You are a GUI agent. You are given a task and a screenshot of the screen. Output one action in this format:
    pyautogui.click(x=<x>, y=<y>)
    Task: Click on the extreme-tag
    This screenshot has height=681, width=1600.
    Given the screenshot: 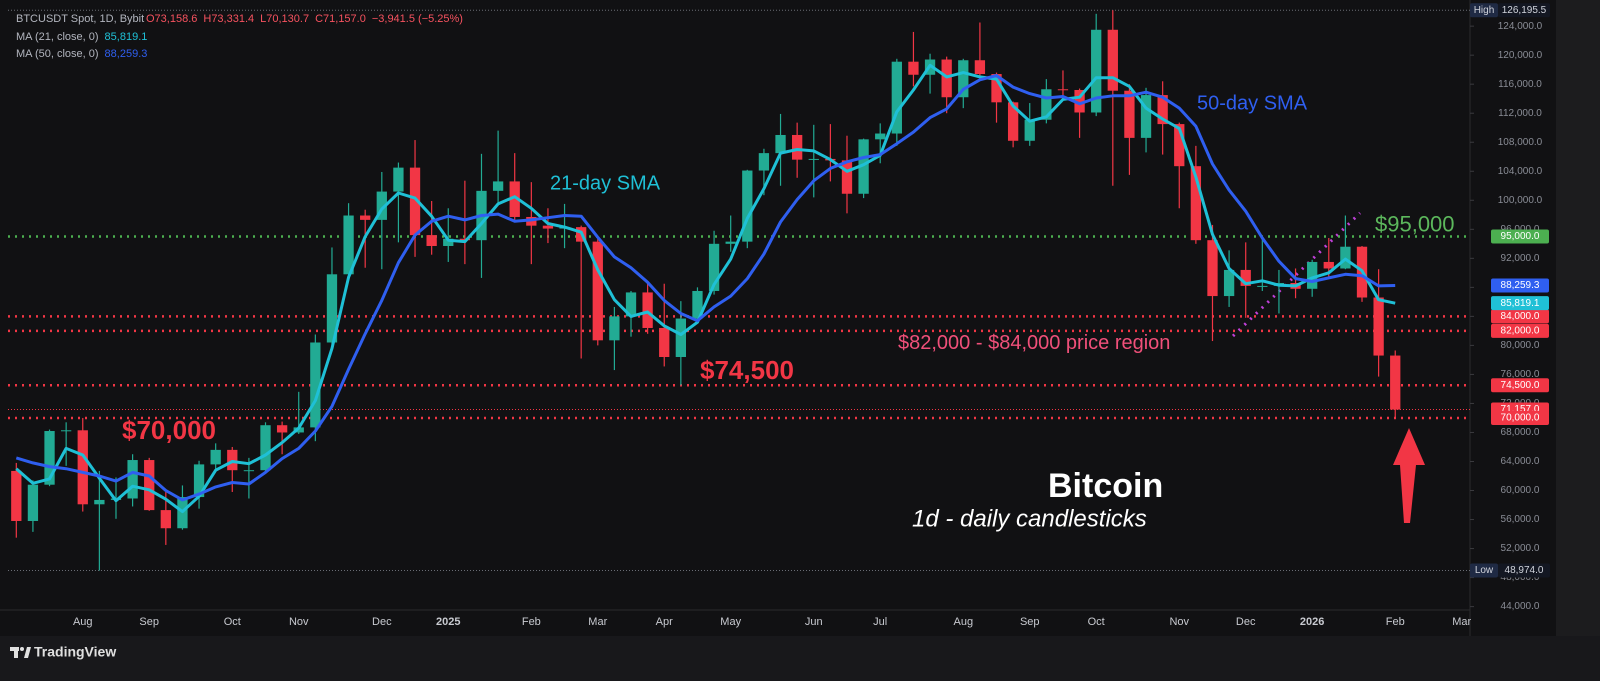 What is the action you would take?
    pyautogui.click(x=1524, y=10)
    